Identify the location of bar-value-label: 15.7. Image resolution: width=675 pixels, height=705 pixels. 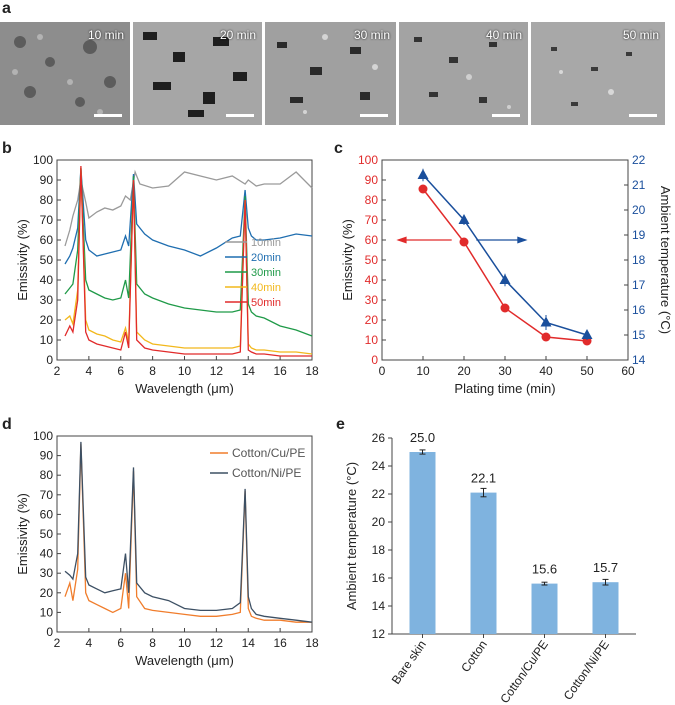
(605, 567).